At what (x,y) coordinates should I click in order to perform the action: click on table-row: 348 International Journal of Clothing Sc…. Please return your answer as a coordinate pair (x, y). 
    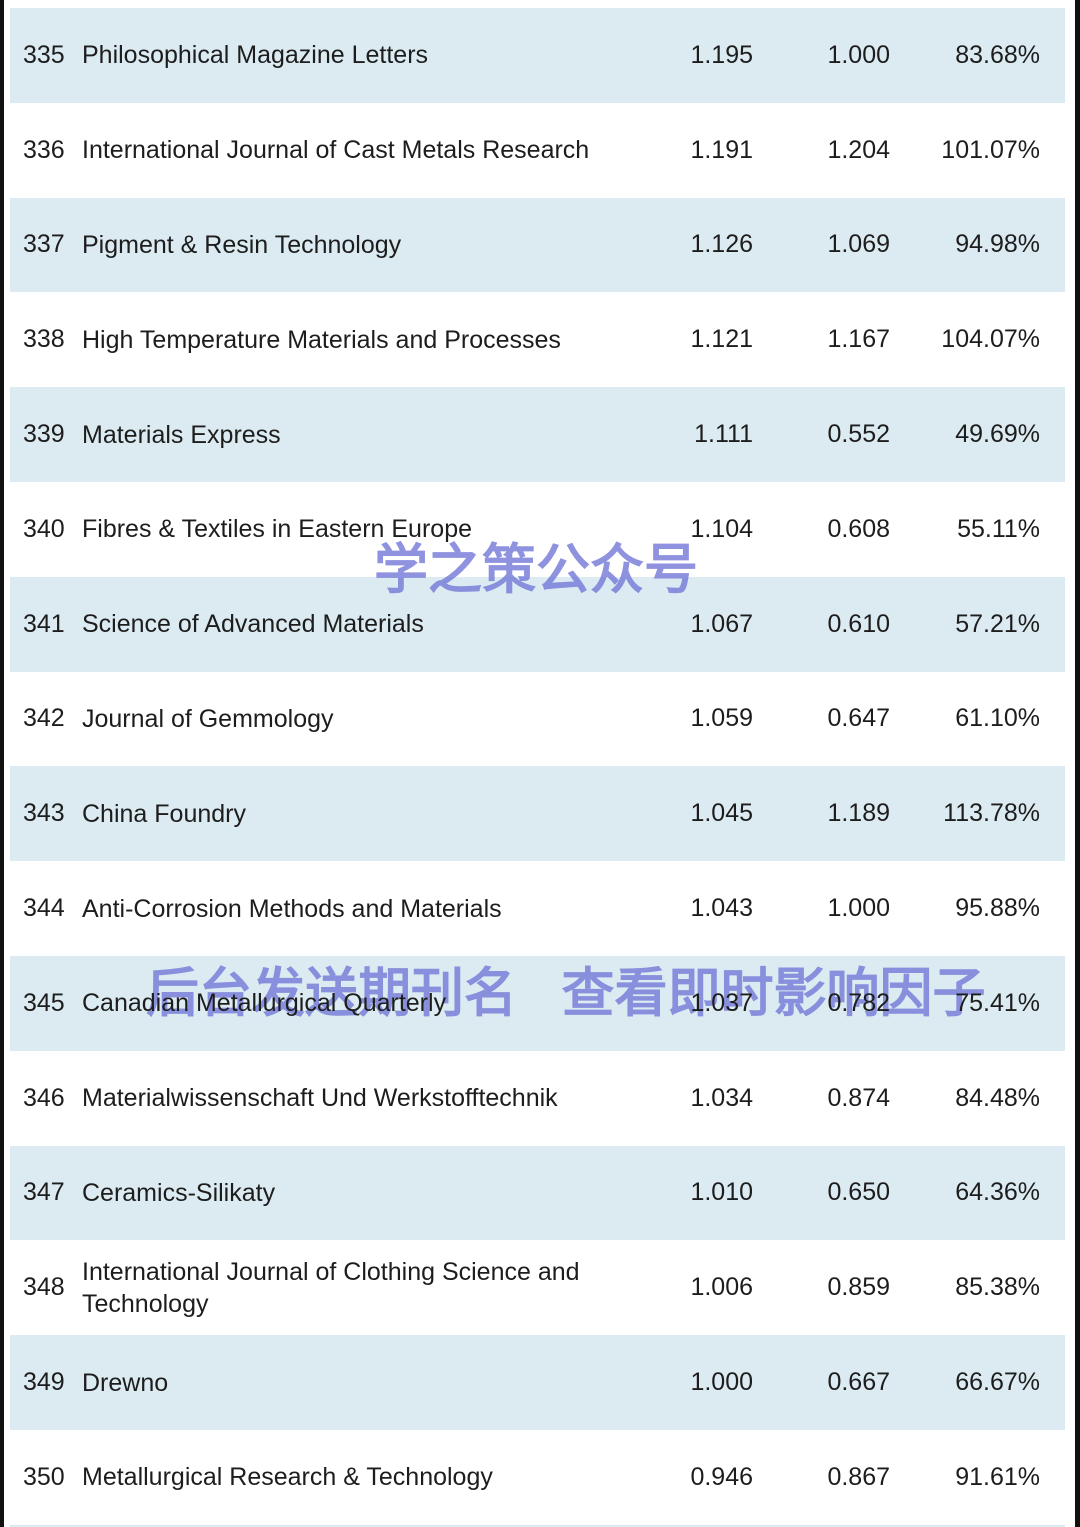
    Looking at the image, I should click on (537, 1288).